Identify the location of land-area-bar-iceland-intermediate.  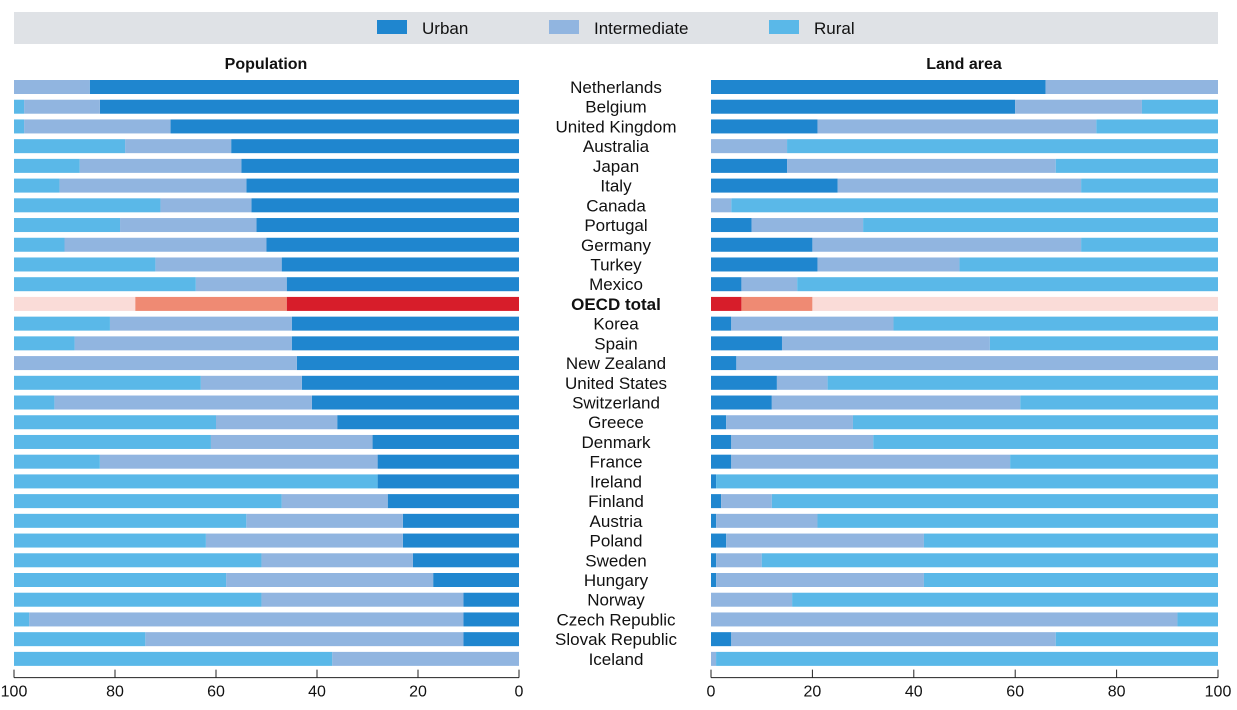
(714, 658).